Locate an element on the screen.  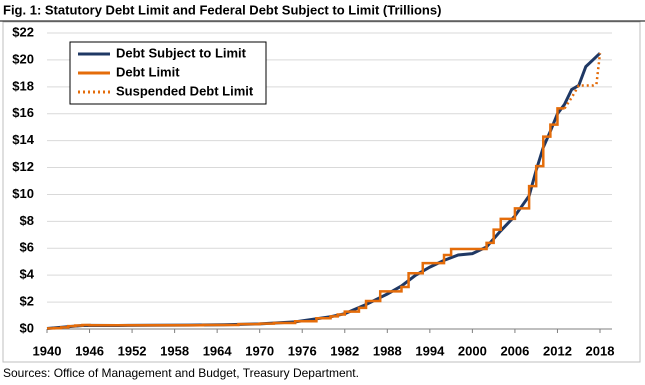
y-tick-label: $0 is located at coordinates (27, 327).